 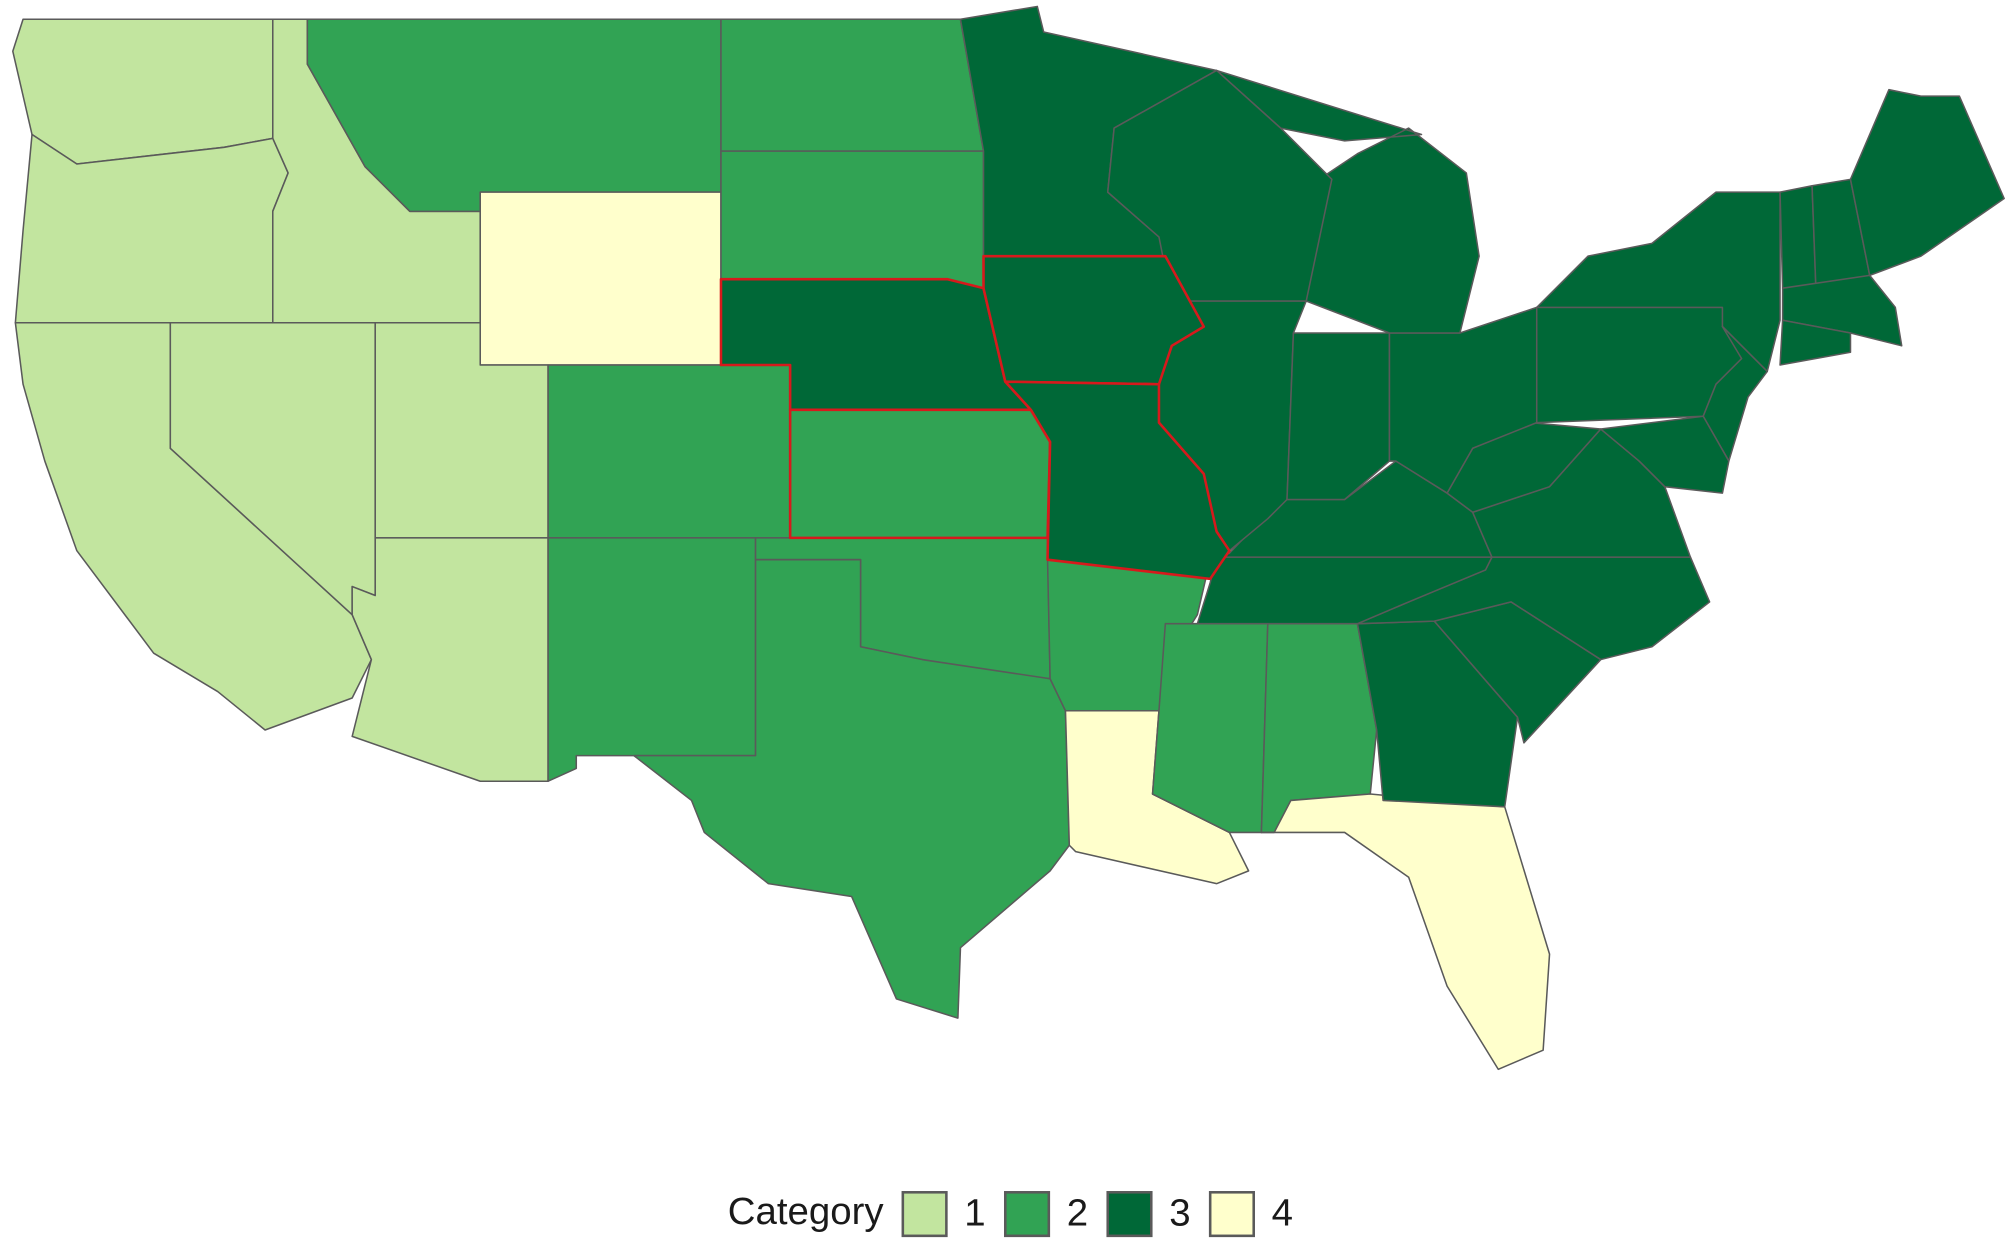 What do you see at coordinates (1179, 1212) in the screenshot?
I see `legend-label: 3` at bounding box center [1179, 1212].